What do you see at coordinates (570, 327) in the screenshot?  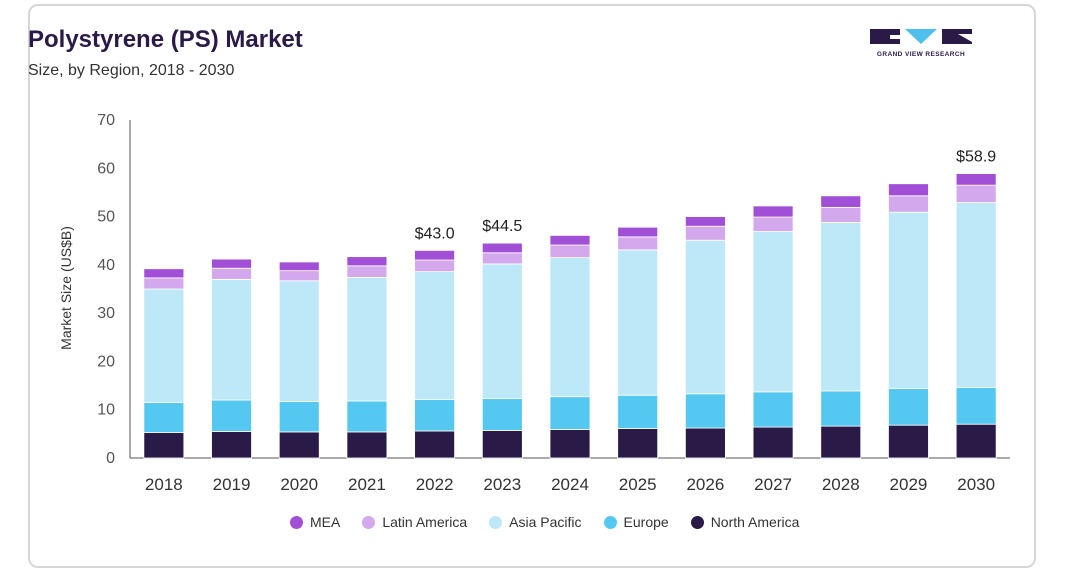 I see `bar-segment-asia-pacific-2024` at bounding box center [570, 327].